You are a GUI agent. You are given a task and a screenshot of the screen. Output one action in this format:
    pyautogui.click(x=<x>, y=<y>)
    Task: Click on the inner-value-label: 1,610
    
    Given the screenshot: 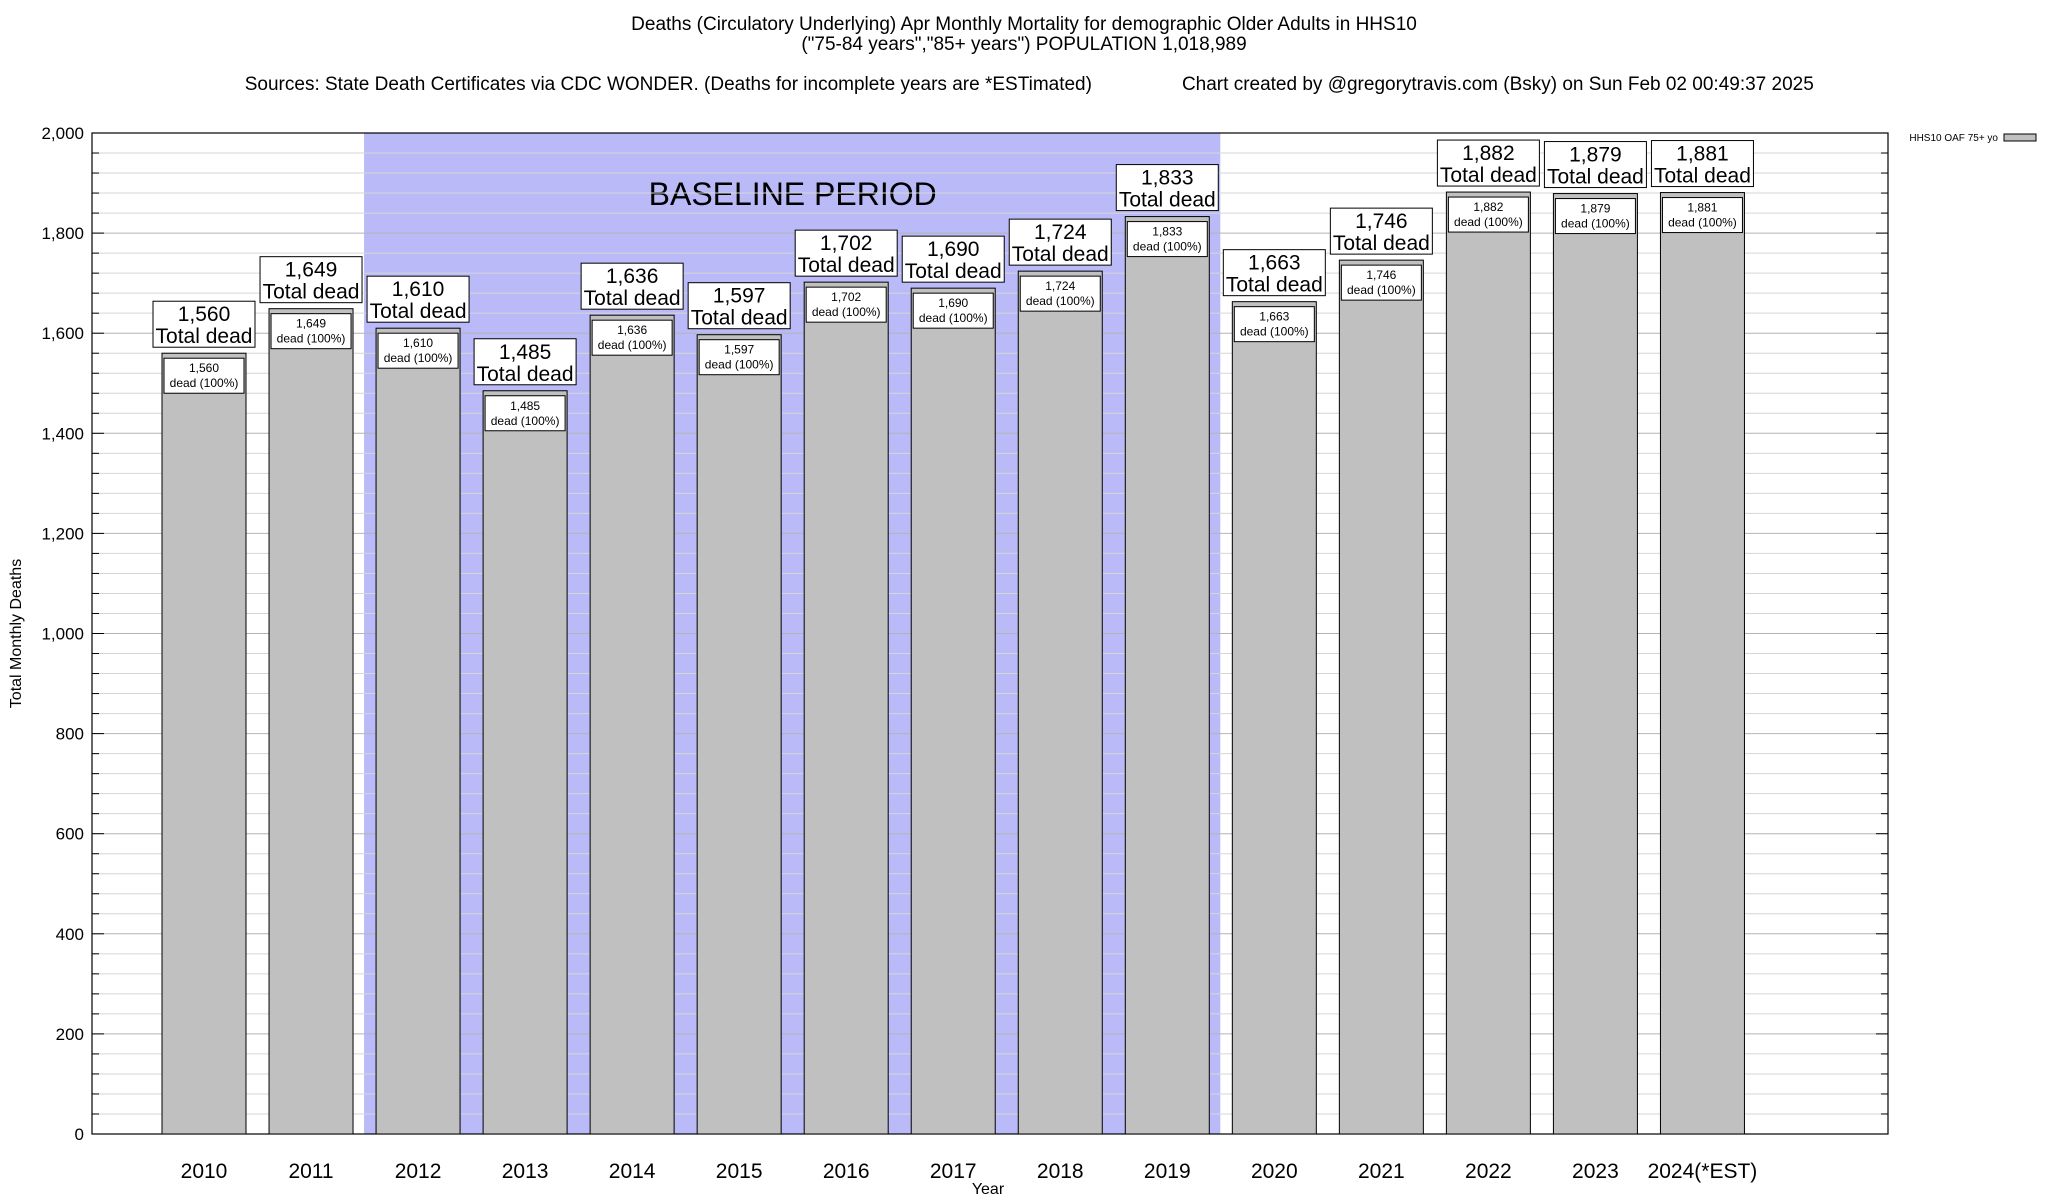 What is the action you would take?
    pyautogui.click(x=418, y=343)
    